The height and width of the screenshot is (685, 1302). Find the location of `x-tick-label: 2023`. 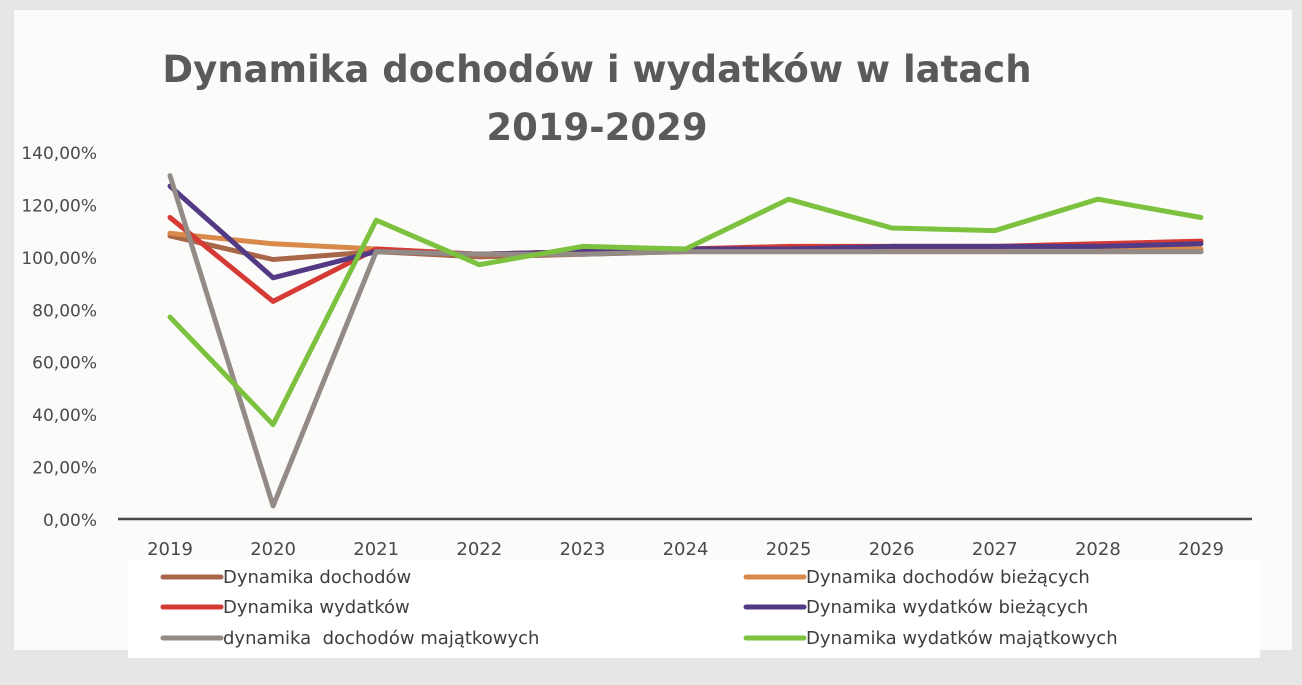

x-tick-label: 2023 is located at coordinates (582, 549).